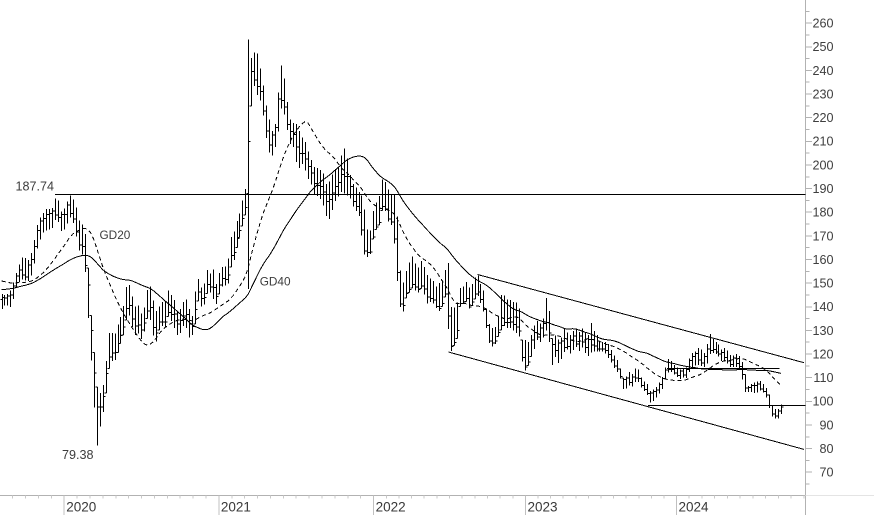  I want to click on svg-text: 130, so click(822, 331).